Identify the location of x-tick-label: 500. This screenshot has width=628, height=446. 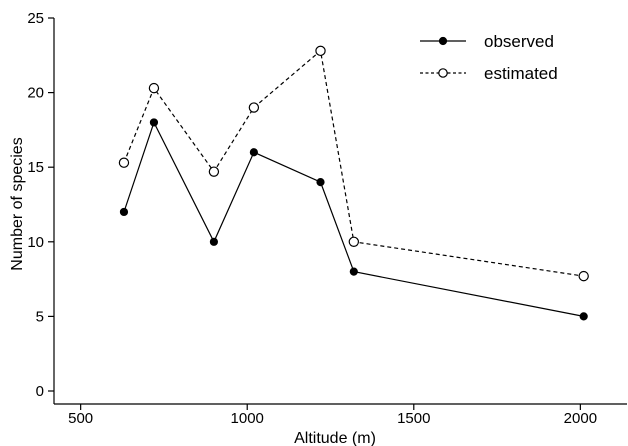
(80, 418).